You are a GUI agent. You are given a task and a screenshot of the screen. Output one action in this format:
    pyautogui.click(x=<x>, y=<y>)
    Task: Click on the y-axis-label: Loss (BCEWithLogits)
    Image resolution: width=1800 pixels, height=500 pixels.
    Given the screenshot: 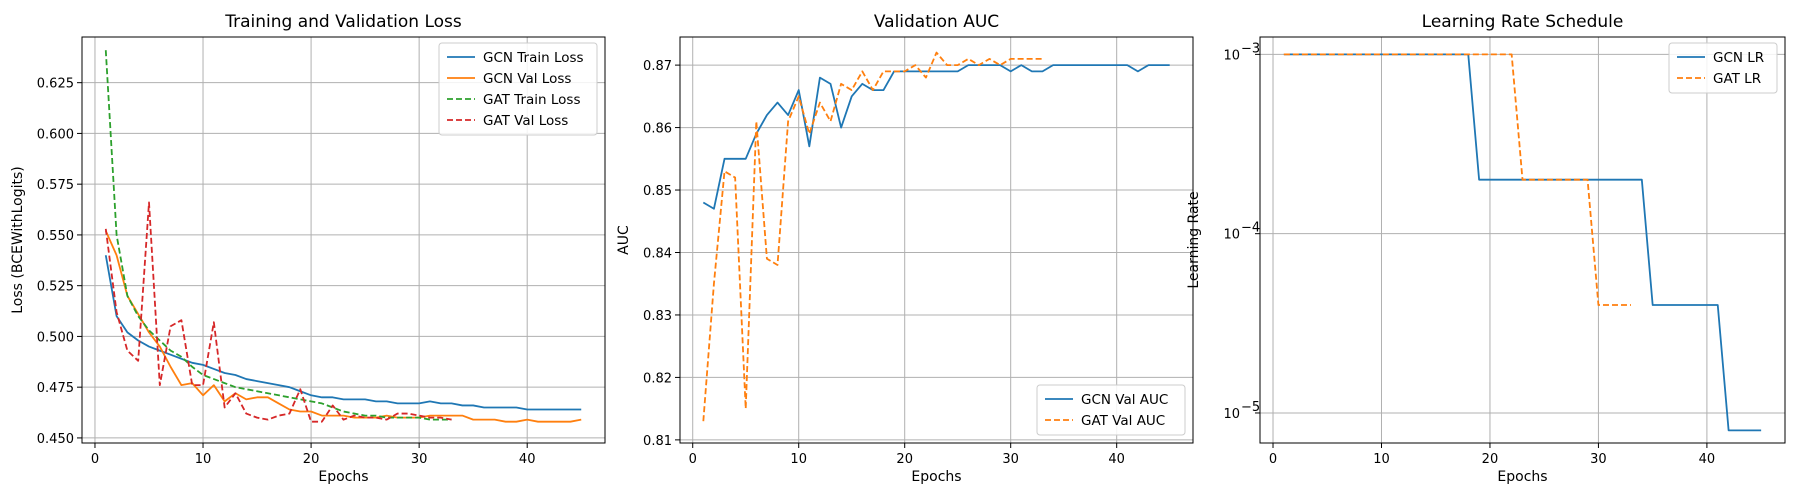 What is the action you would take?
    pyautogui.click(x=18, y=240)
    